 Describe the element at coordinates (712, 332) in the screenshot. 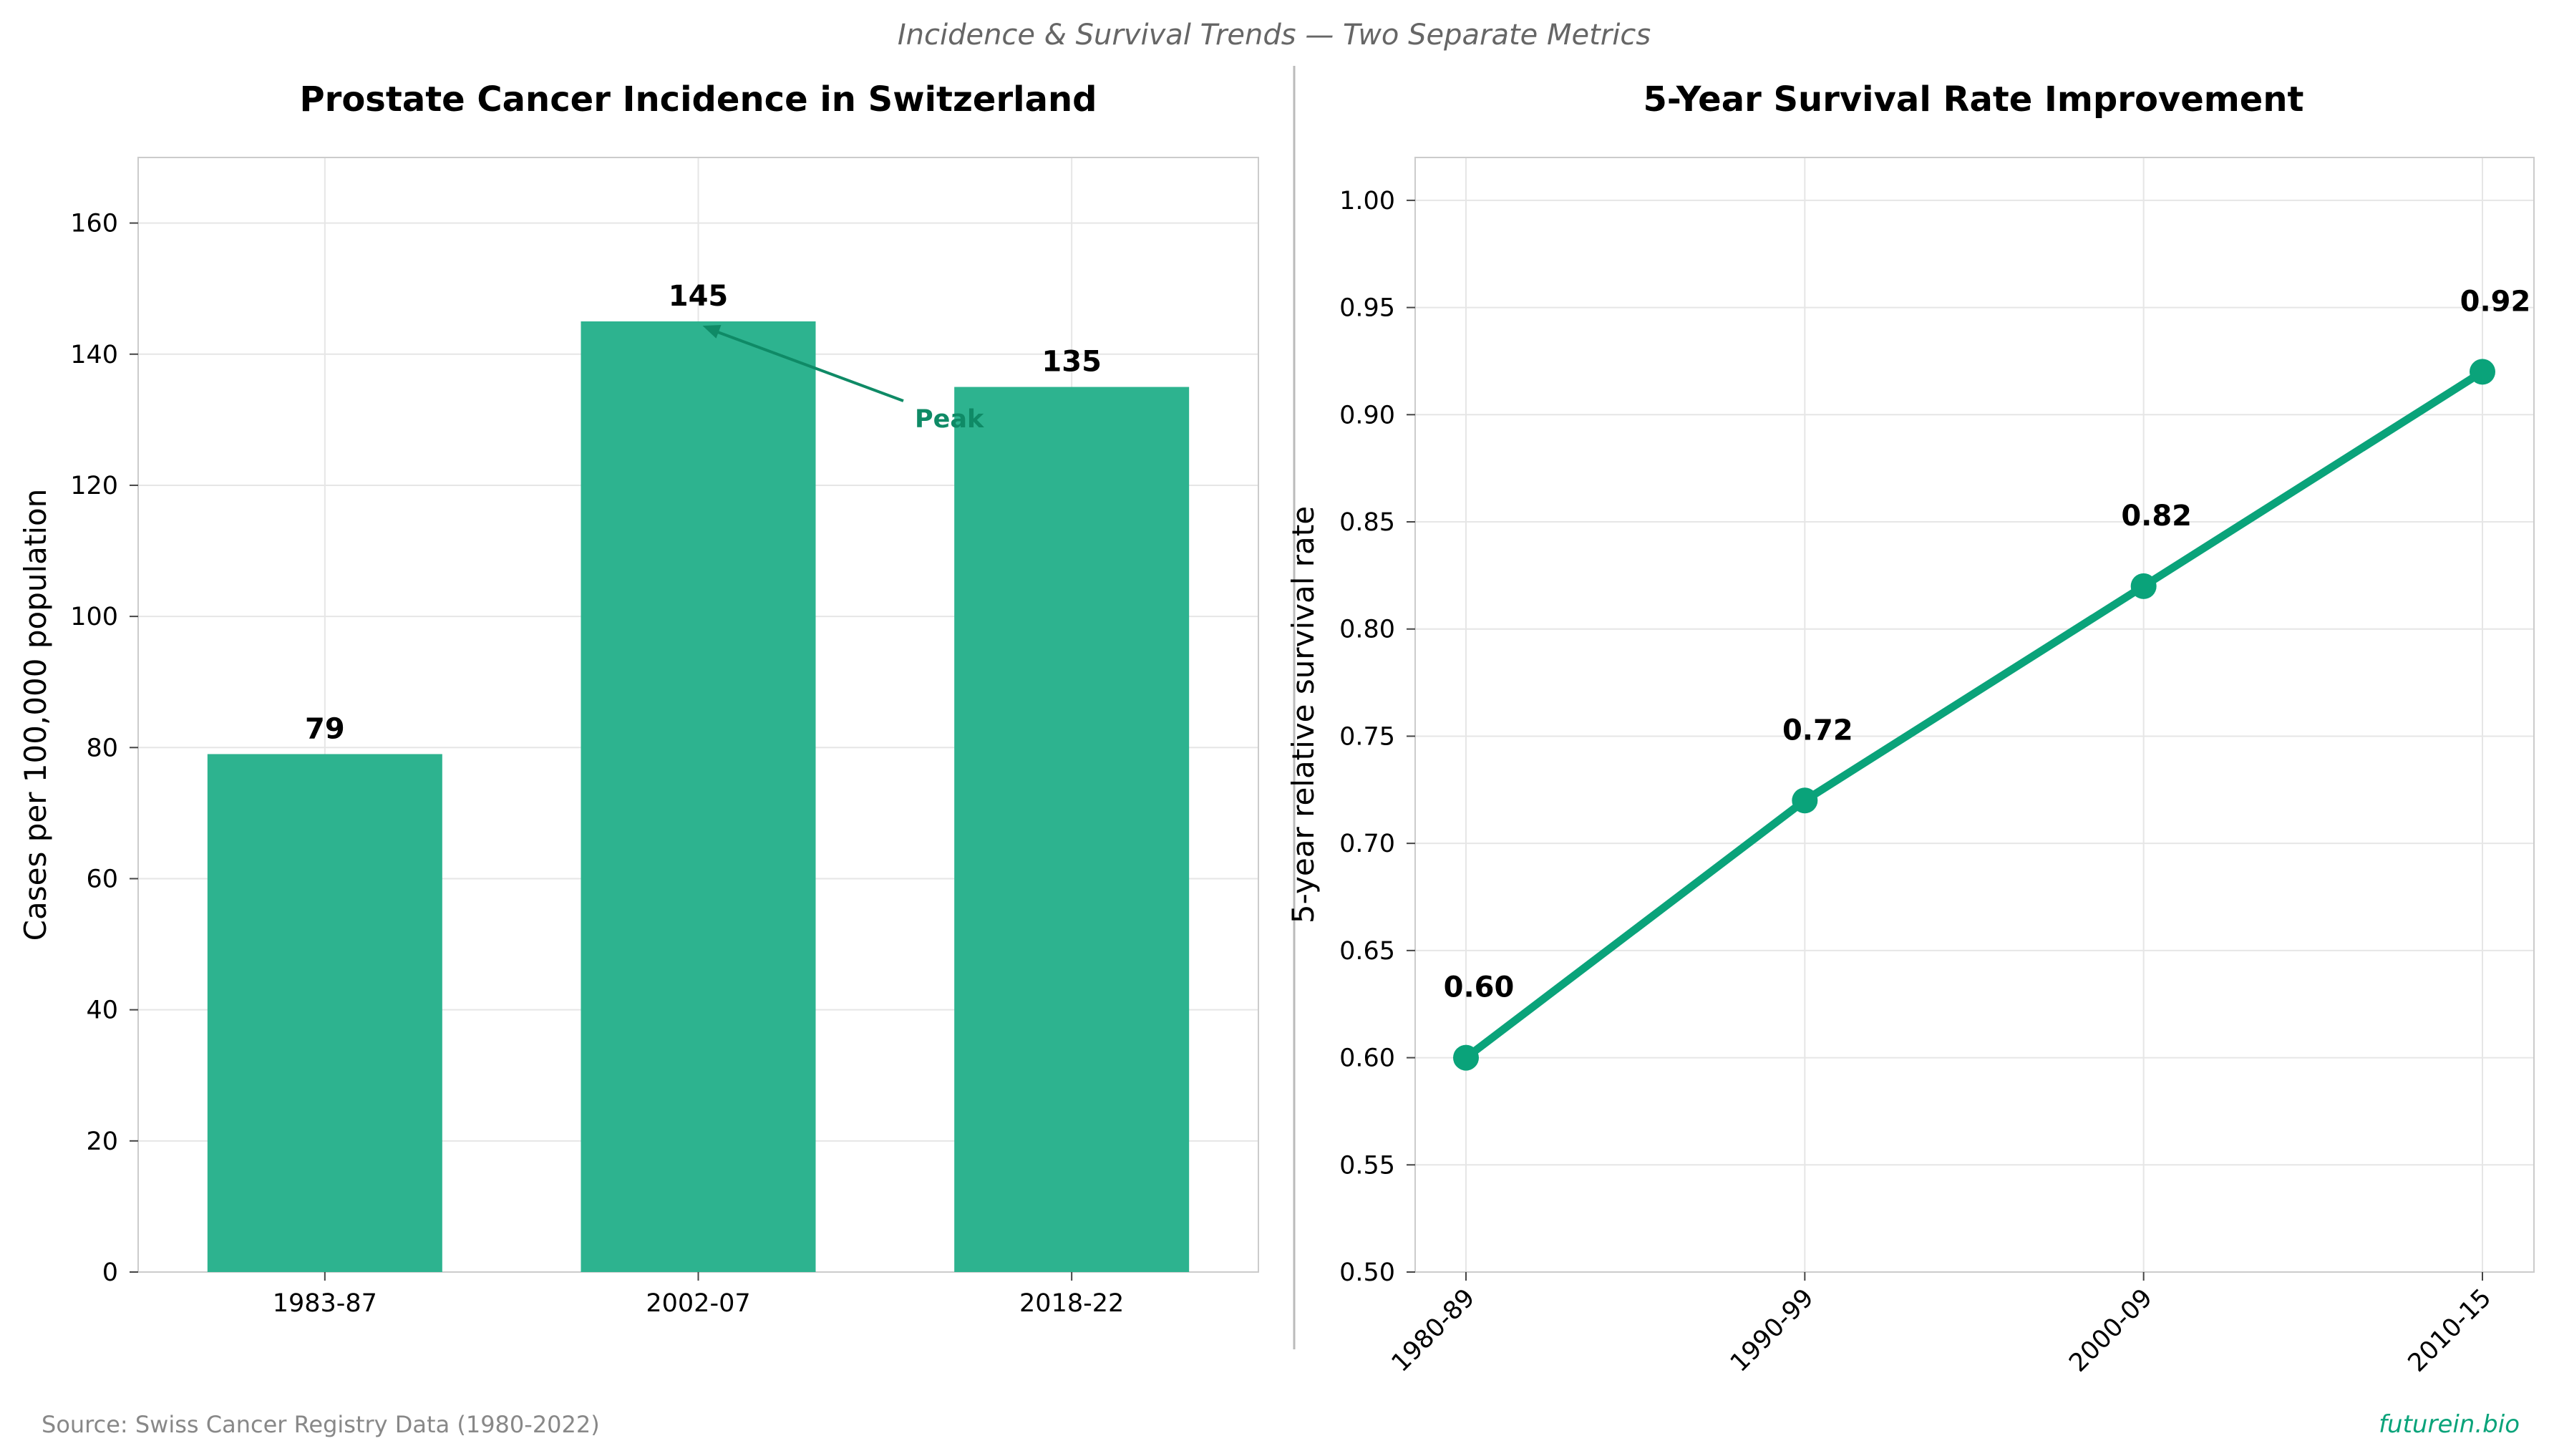

I see `annotation-arrowhead` at that location.